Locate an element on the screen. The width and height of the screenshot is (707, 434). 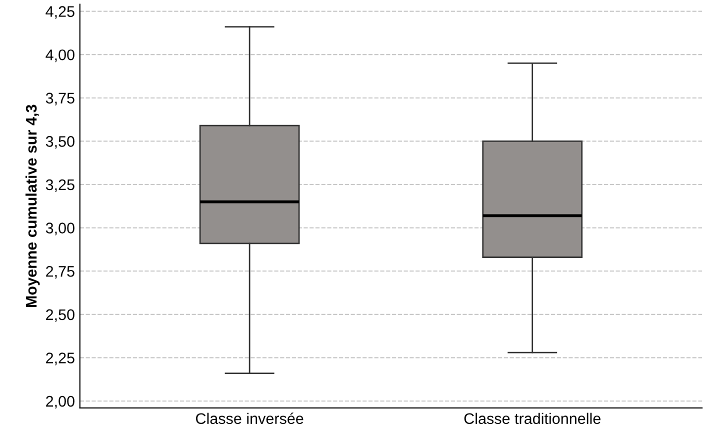
y-tick-label: 4,00 is located at coordinates (60, 55).